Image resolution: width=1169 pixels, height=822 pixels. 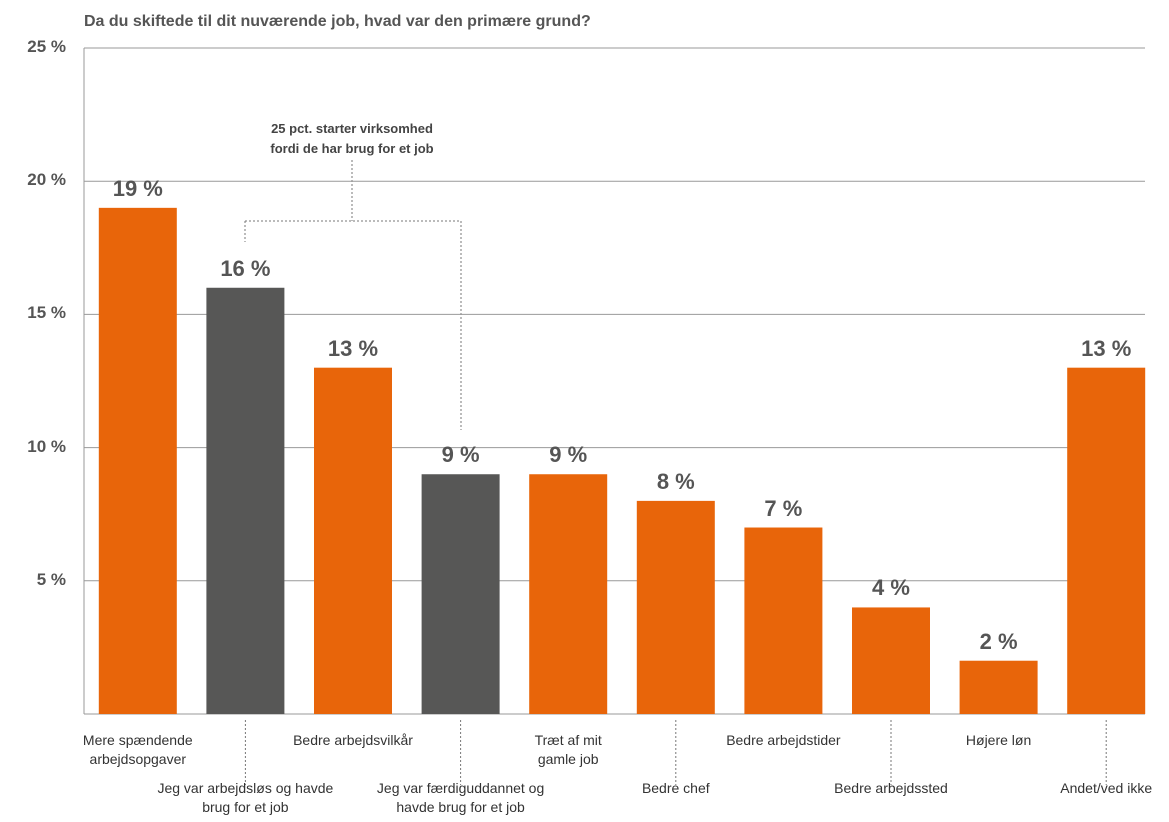 What do you see at coordinates (46, 180) in the screenshot?
I see `y-tick-label: 20 %` at bounding box center [46, 180].